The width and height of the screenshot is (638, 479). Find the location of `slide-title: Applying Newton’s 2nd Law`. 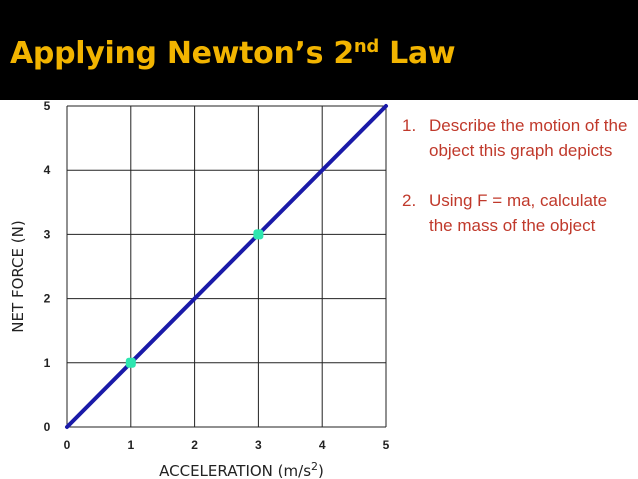

slide-title: Applying Newton’s 2nd Law is located at coordinates (233, 53).